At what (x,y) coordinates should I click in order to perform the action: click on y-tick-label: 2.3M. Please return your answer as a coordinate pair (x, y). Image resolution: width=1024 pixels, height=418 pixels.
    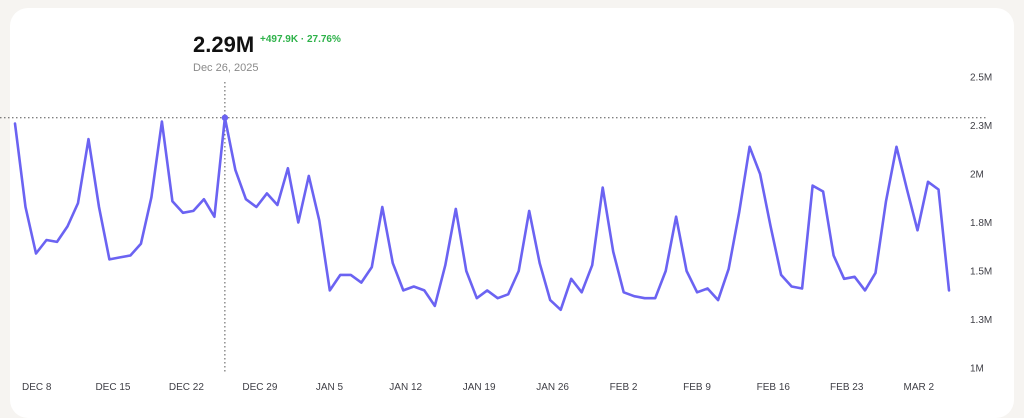
    Looking at the image, I should click on (981, 126).